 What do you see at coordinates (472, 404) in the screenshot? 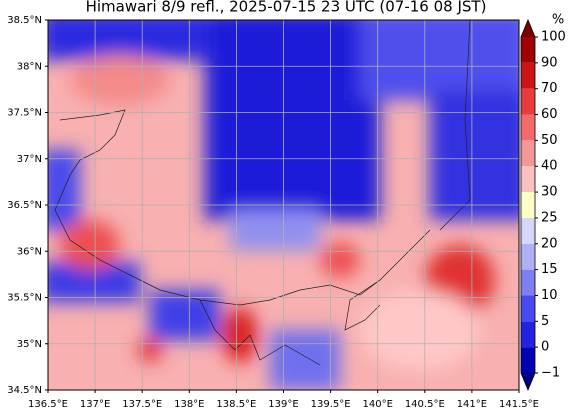
I see `x-tick-label: 141°E` at bounding box center [472, 404].